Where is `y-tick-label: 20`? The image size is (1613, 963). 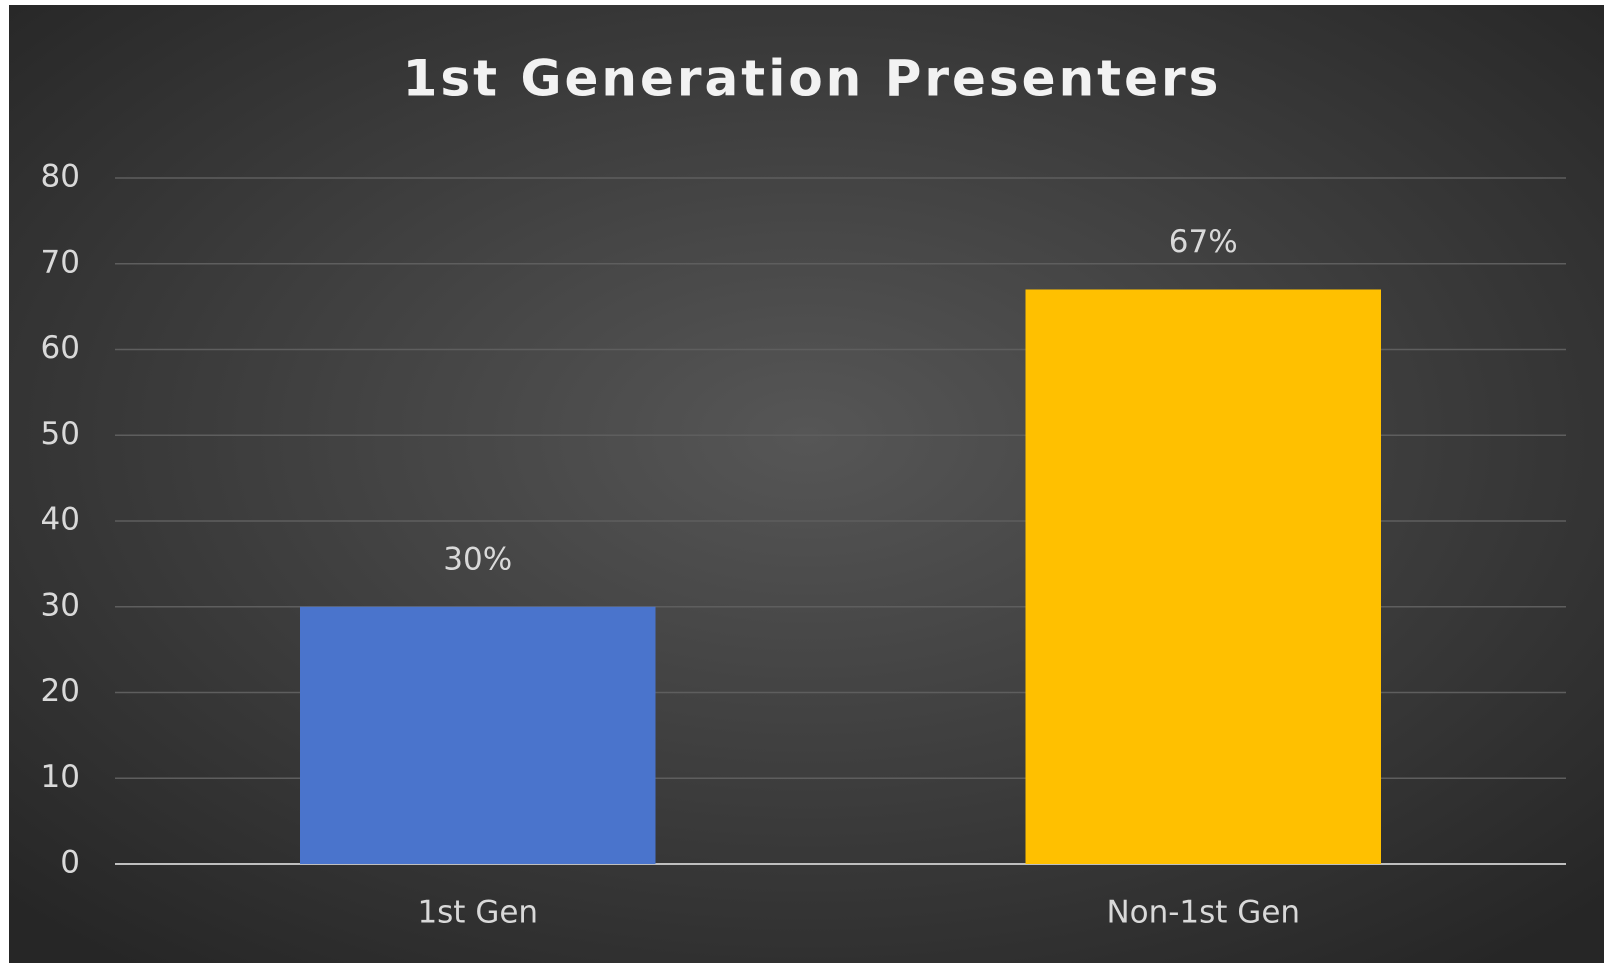
y-tick-label: 20 is located at coordinates (60, 691).